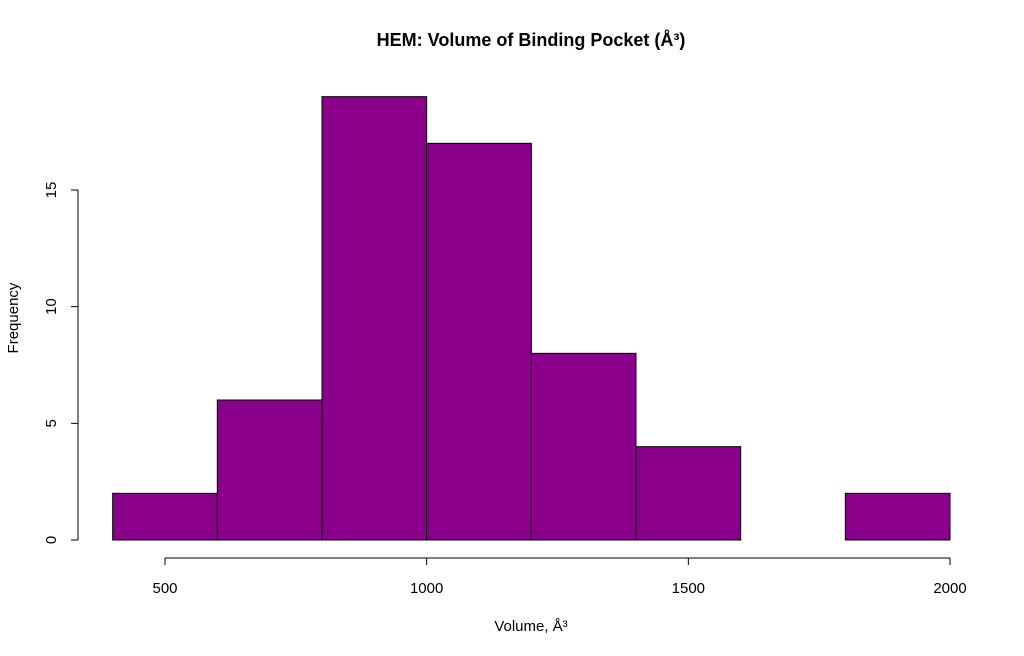  I want to click on y-tick-label: 0, so click(51, 540).